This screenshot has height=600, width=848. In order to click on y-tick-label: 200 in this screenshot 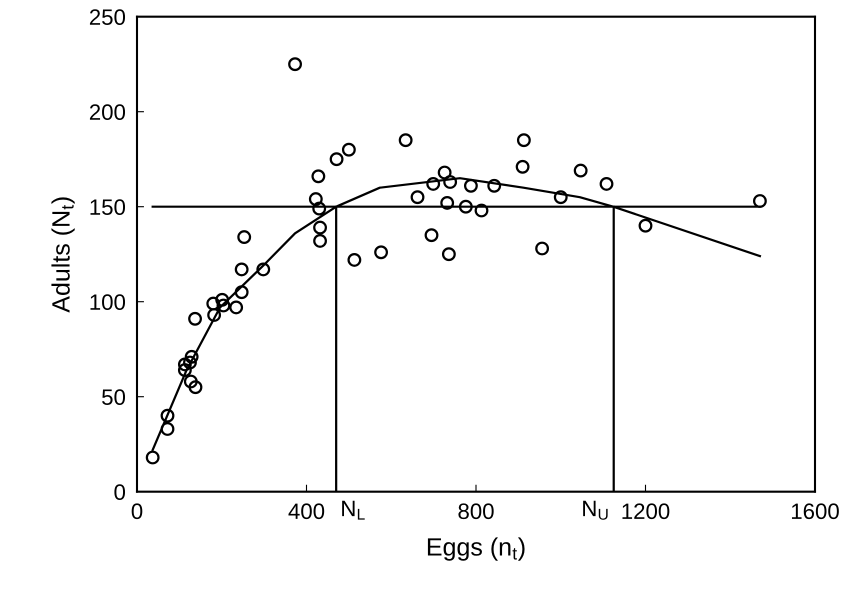, I will do `click(108, 112)`.